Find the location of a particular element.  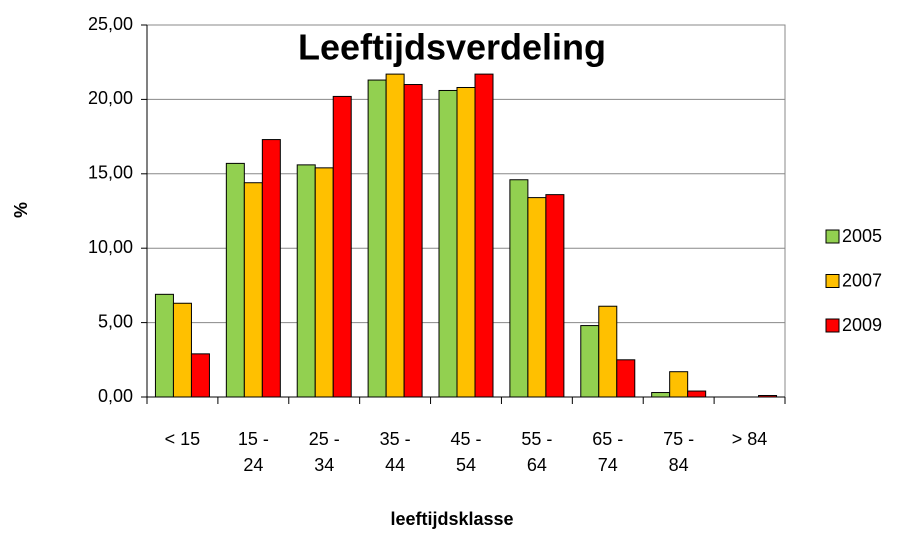

chart-title: Leeftijdsverdeling is located at coordinates (452, 47).